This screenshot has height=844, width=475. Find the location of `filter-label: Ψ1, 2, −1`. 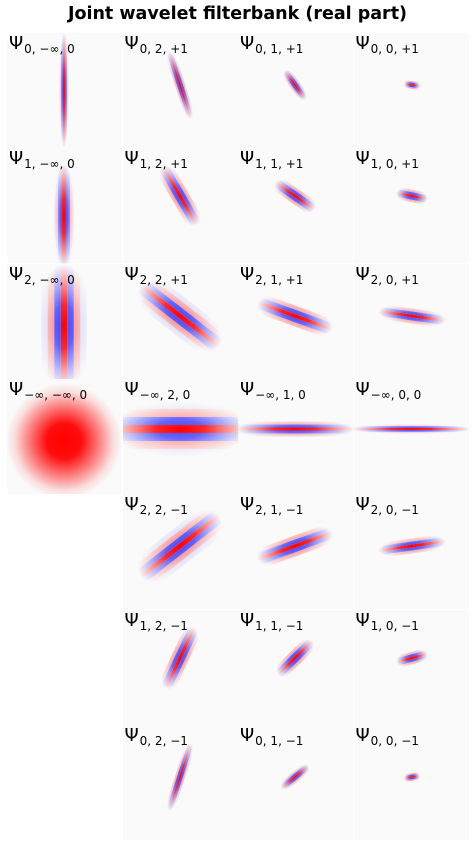

filter-label: Ψ1, 2, −1 is located at coordinates (156, 621).